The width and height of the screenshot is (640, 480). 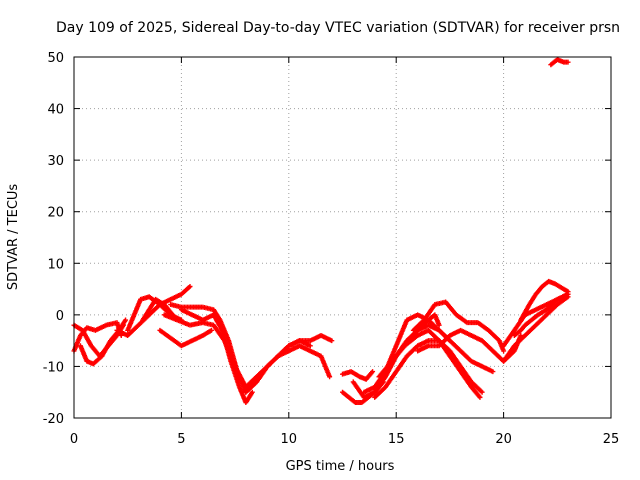 I want to click on series-arc-j, so click(x=216, y=356).